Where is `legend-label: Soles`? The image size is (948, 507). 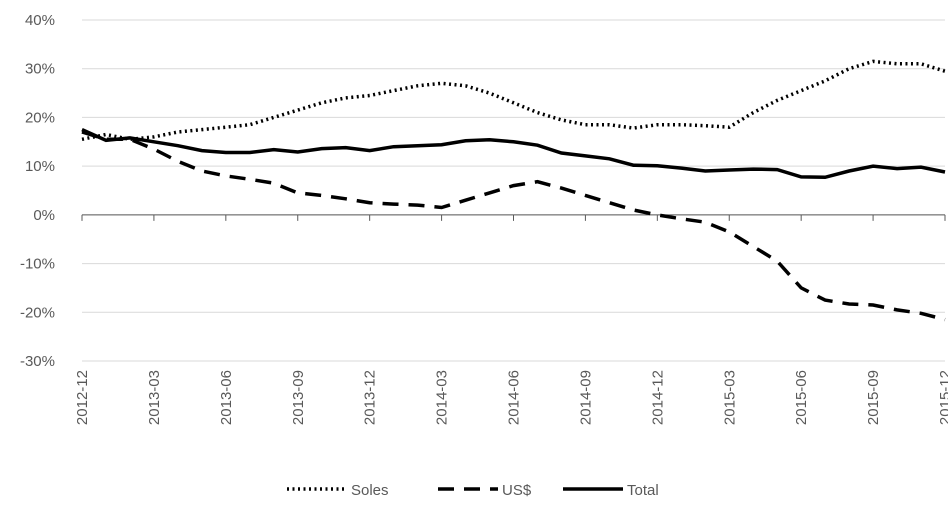
legend-label: Soles is located at coordinates (370, 490).